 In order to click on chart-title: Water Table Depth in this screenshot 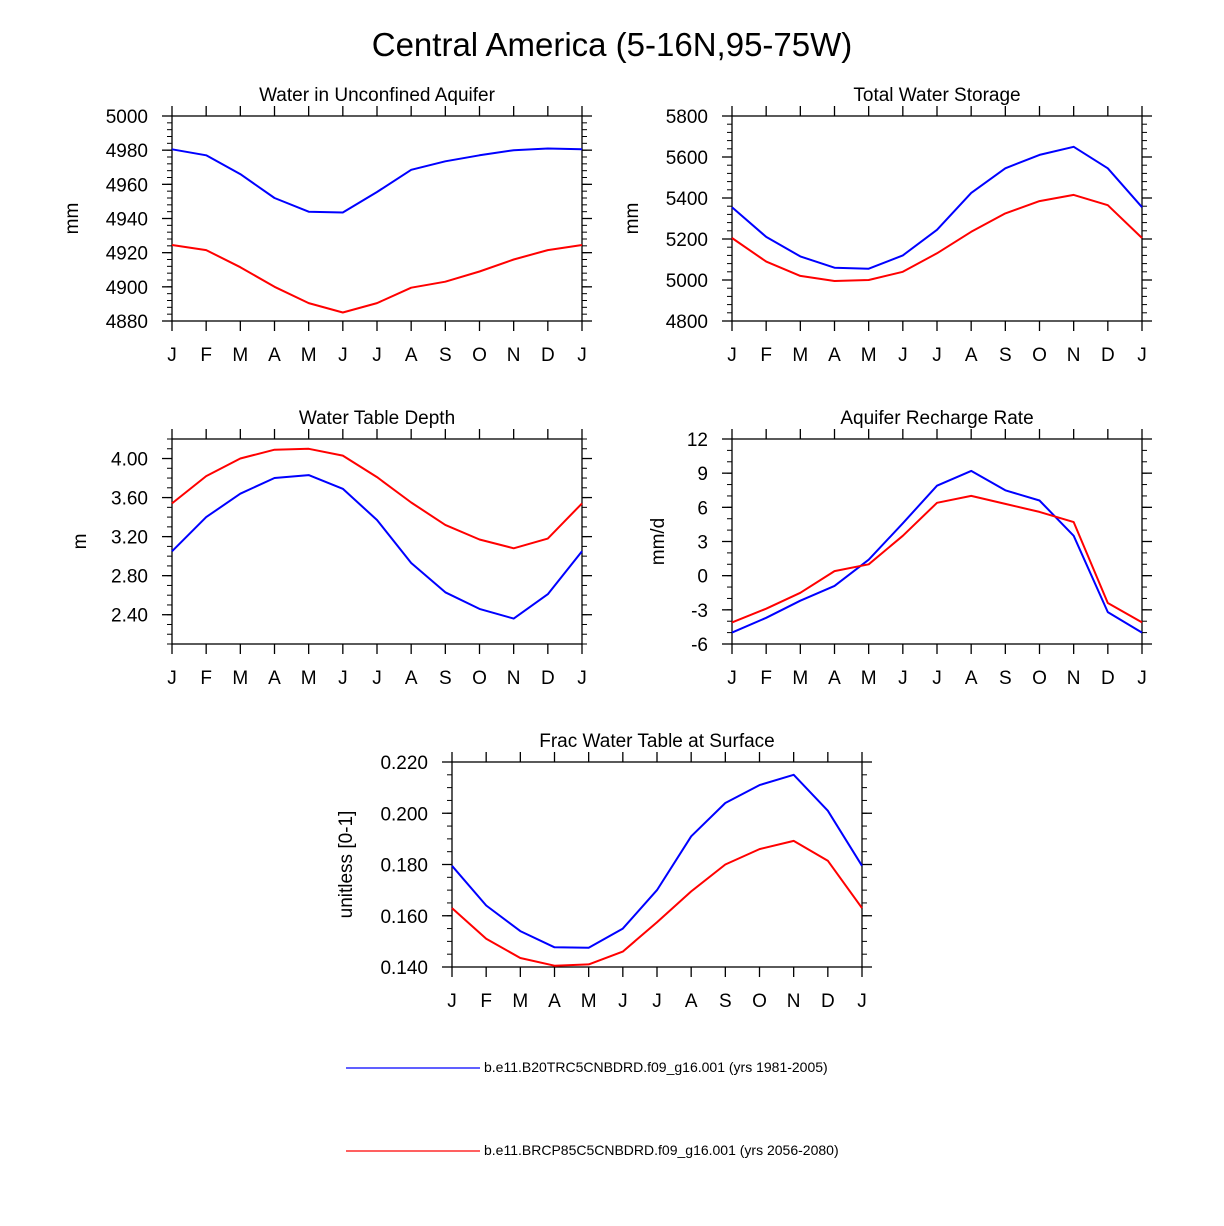, I will do `click(377, 418)`.